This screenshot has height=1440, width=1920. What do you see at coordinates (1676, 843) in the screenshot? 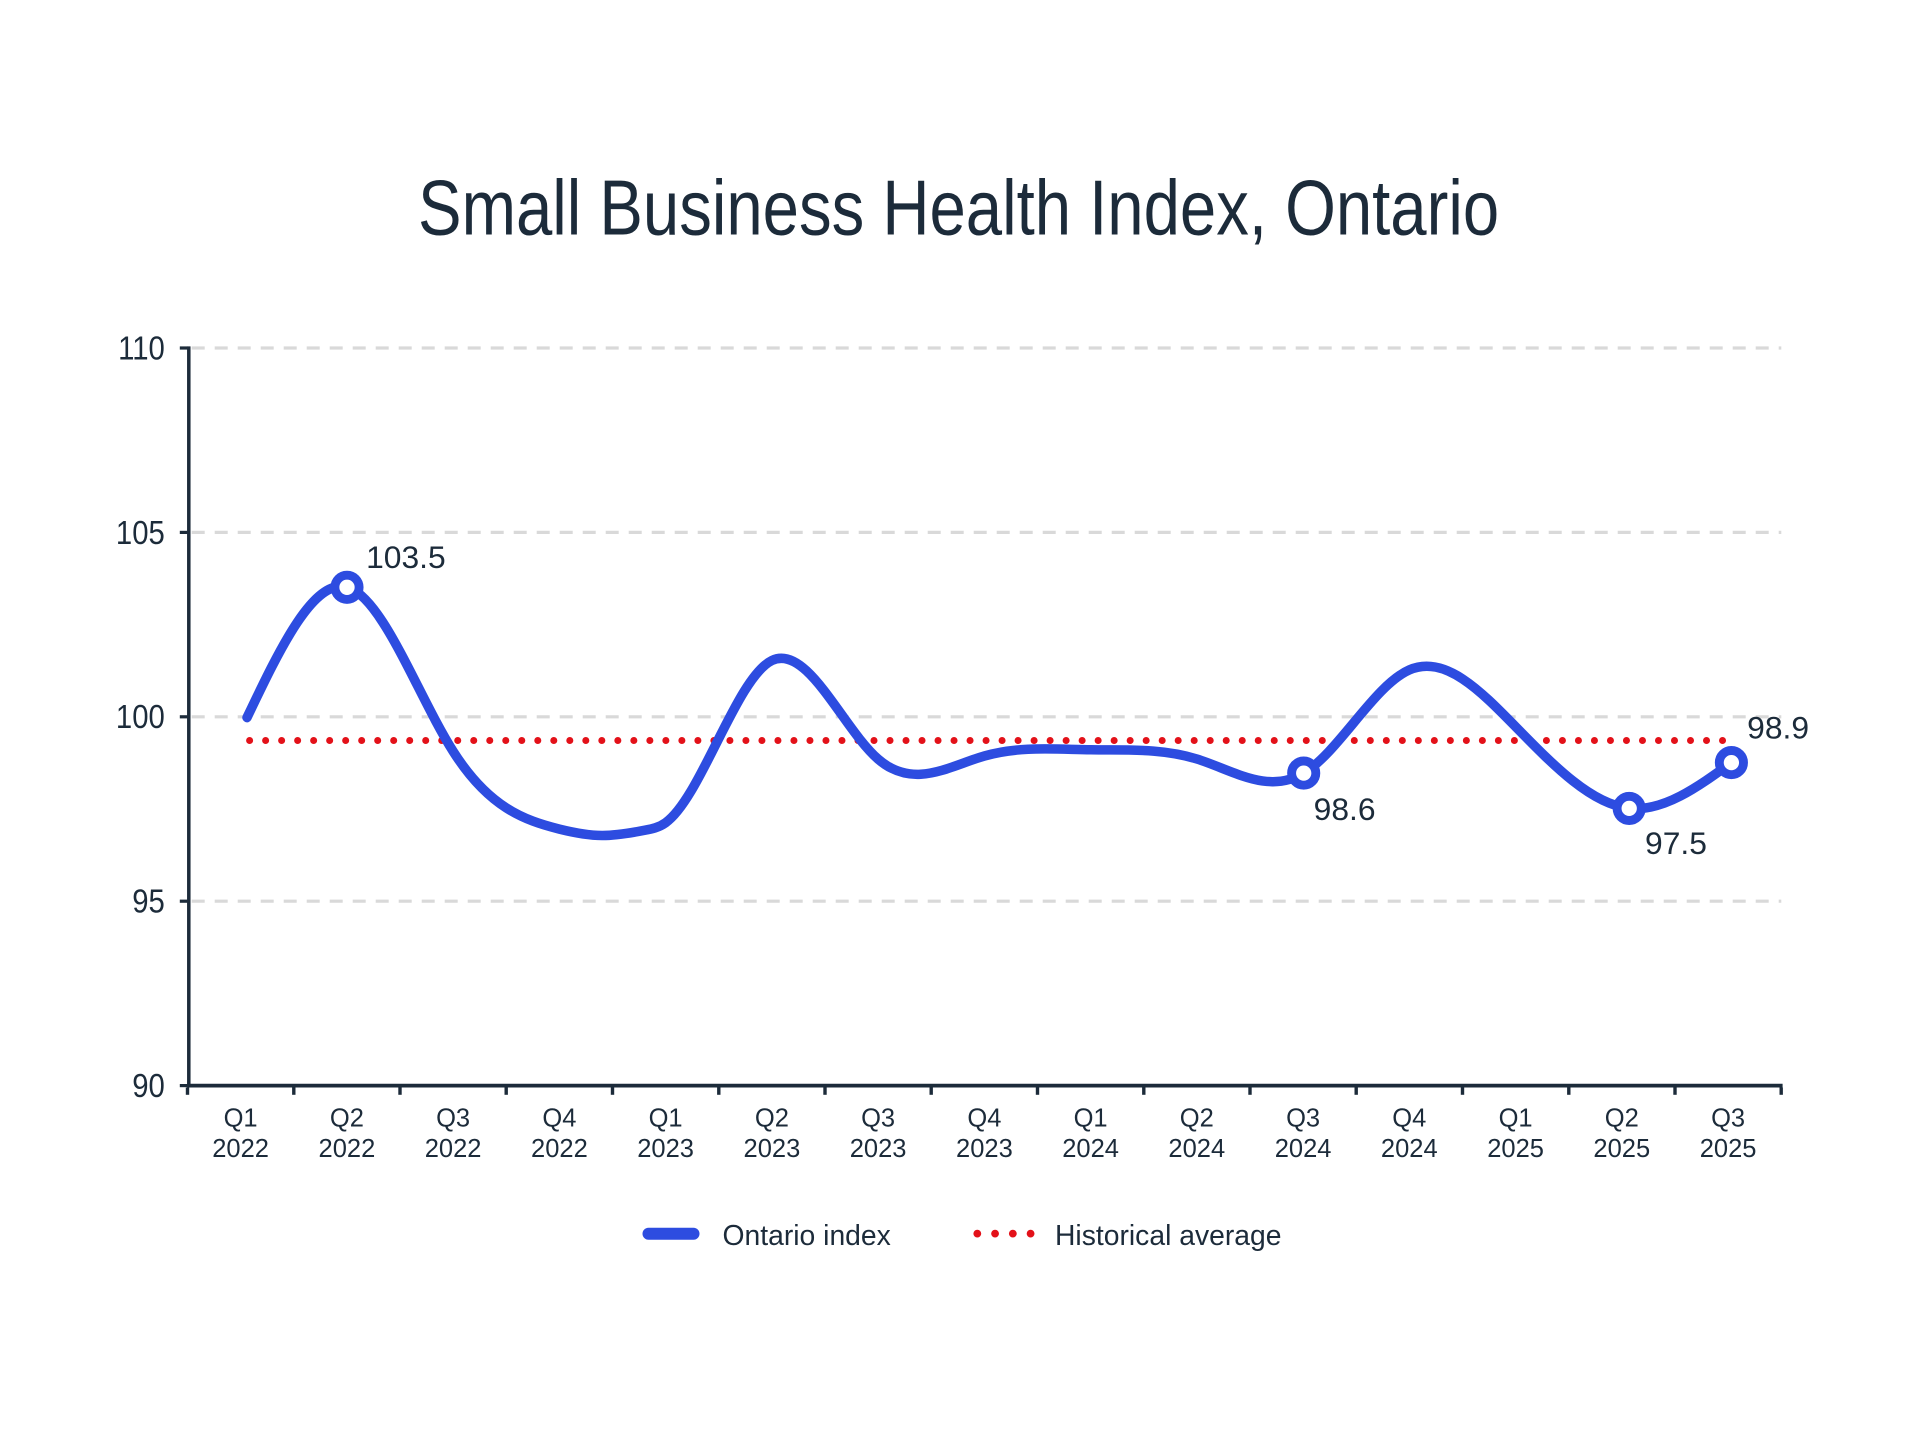
I see `svg-text: 97.5` at bounding box center [1676, 843].